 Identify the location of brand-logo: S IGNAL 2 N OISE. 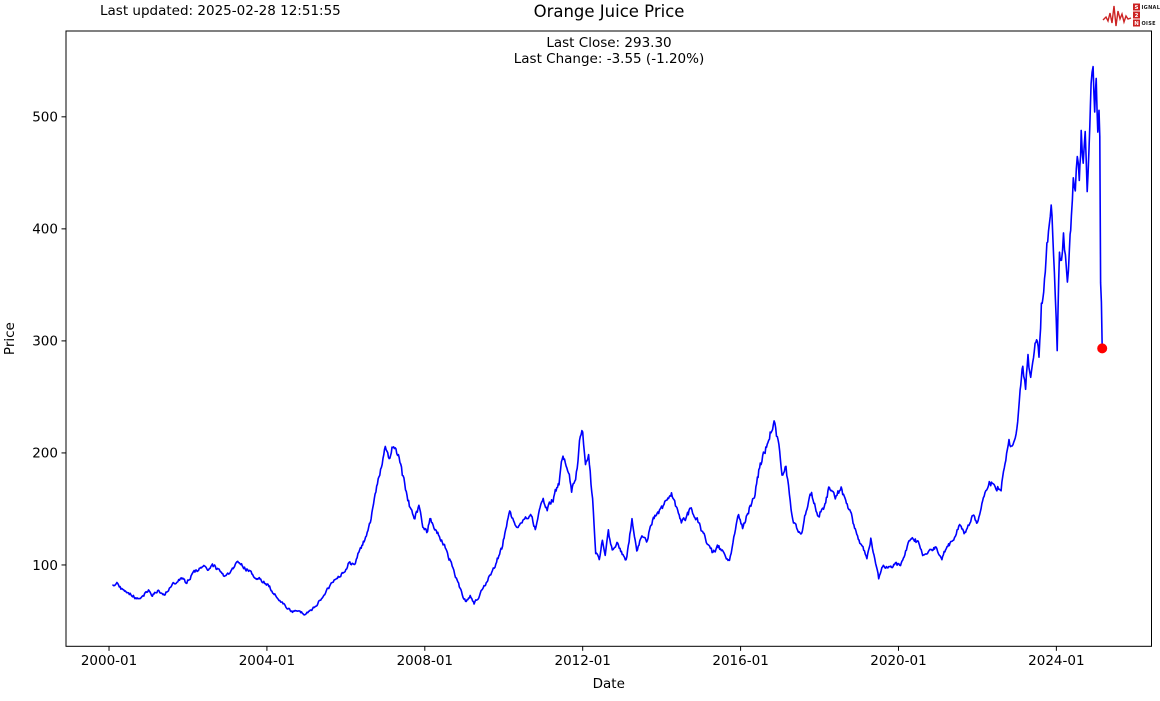
(1131, 15).